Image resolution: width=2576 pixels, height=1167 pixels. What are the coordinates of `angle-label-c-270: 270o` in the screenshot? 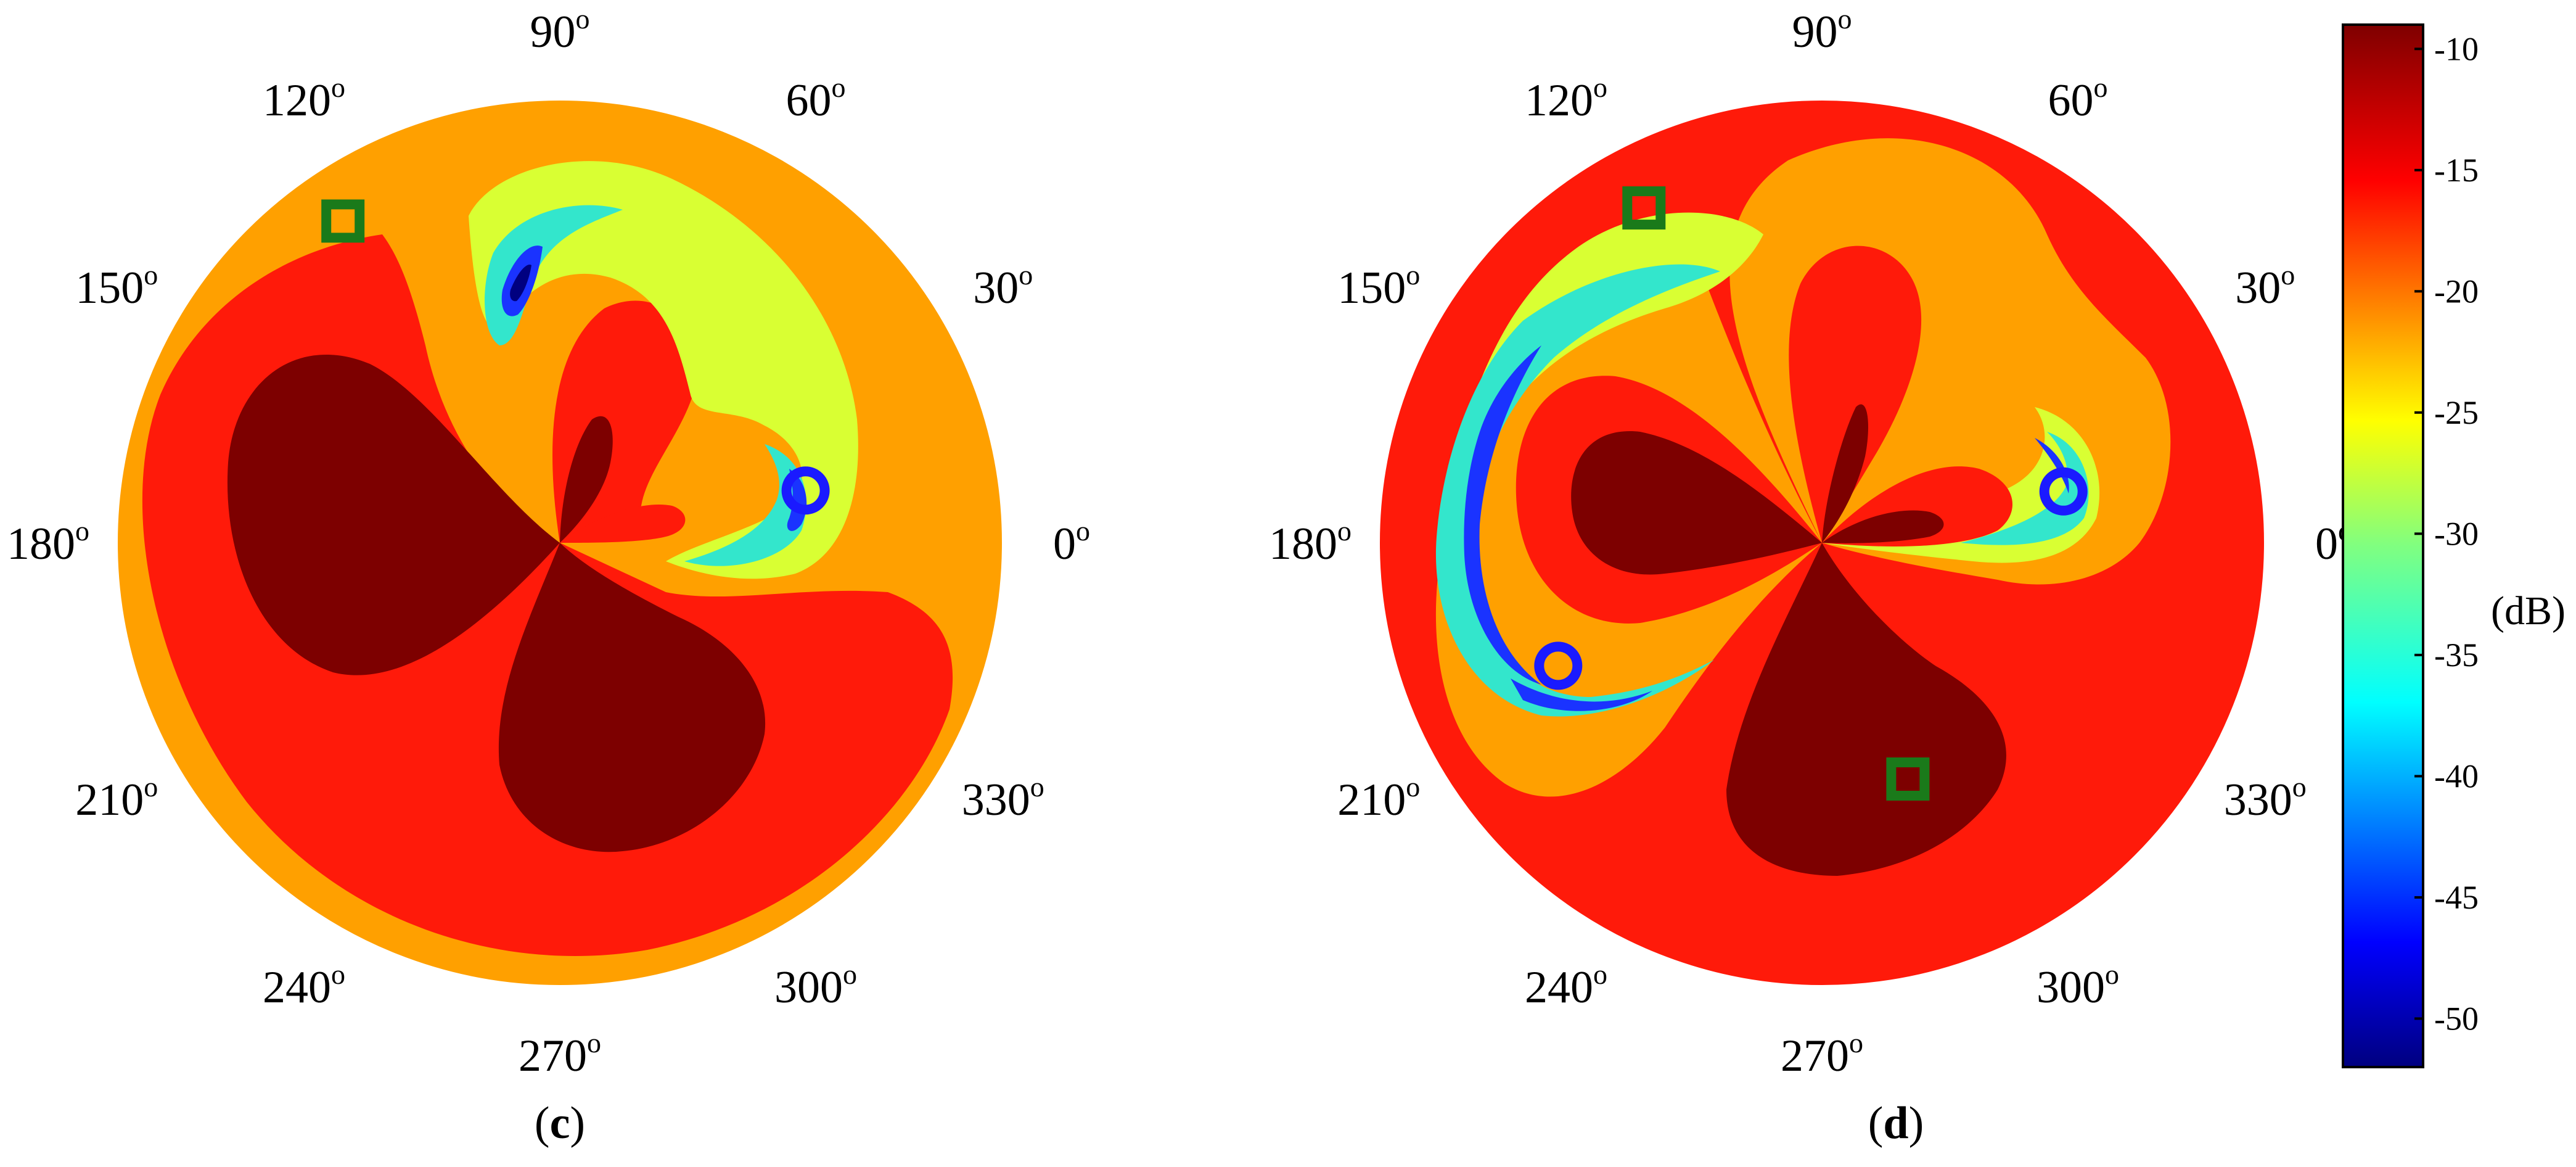 It's located at (560, 1054).